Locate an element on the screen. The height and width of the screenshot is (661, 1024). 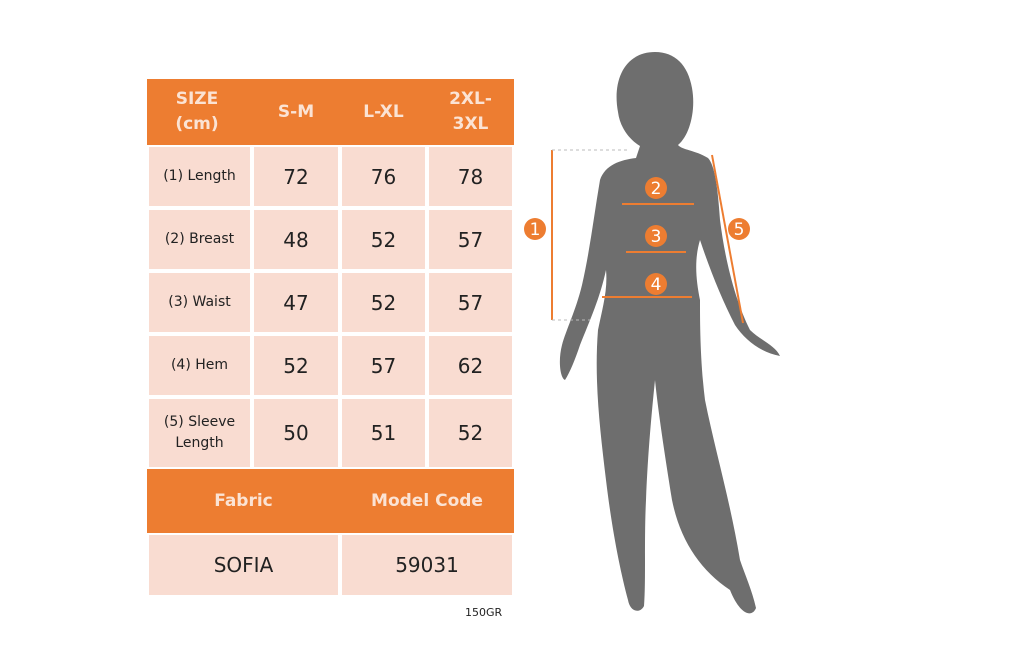
model-code-value: 59031 is located at coordinates (427, 565).